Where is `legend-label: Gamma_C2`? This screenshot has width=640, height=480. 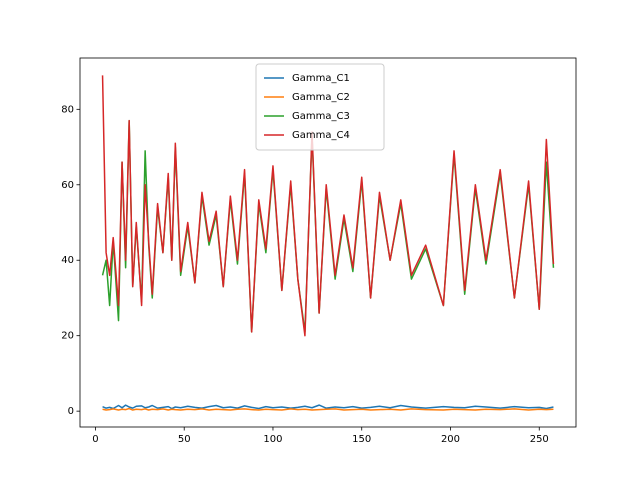
legend-label: Gamma_C2 is located at coordinates (321, 97).